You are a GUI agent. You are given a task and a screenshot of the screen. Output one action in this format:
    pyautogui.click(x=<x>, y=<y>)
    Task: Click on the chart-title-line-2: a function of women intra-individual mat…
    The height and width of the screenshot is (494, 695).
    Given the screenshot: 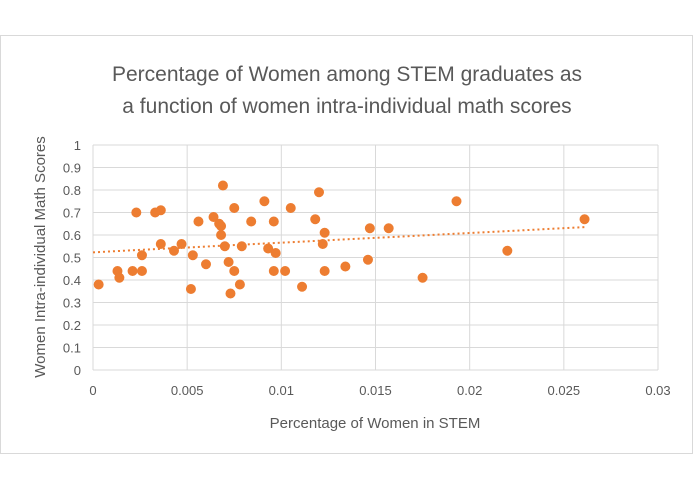 What is the action you would take?
    pyautogui.click(x=346, y=106)
    